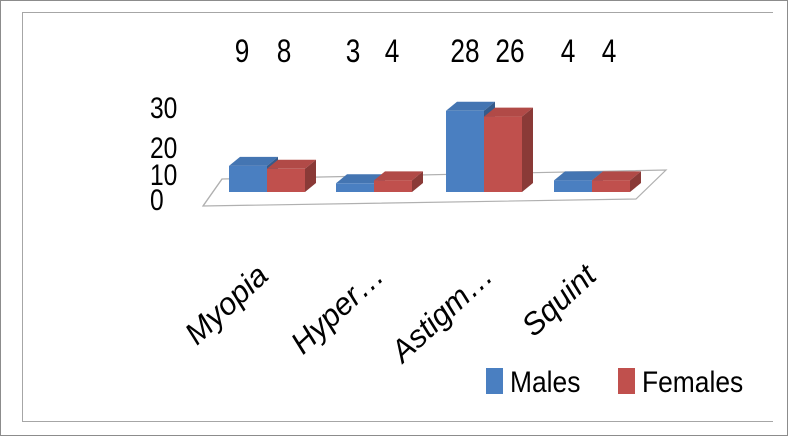 Image resolution: width=788 pixels, height=436 pixels. Describe the element at coordinates (464, 52) in the screenshot. I see `data-label: 28` at that location.